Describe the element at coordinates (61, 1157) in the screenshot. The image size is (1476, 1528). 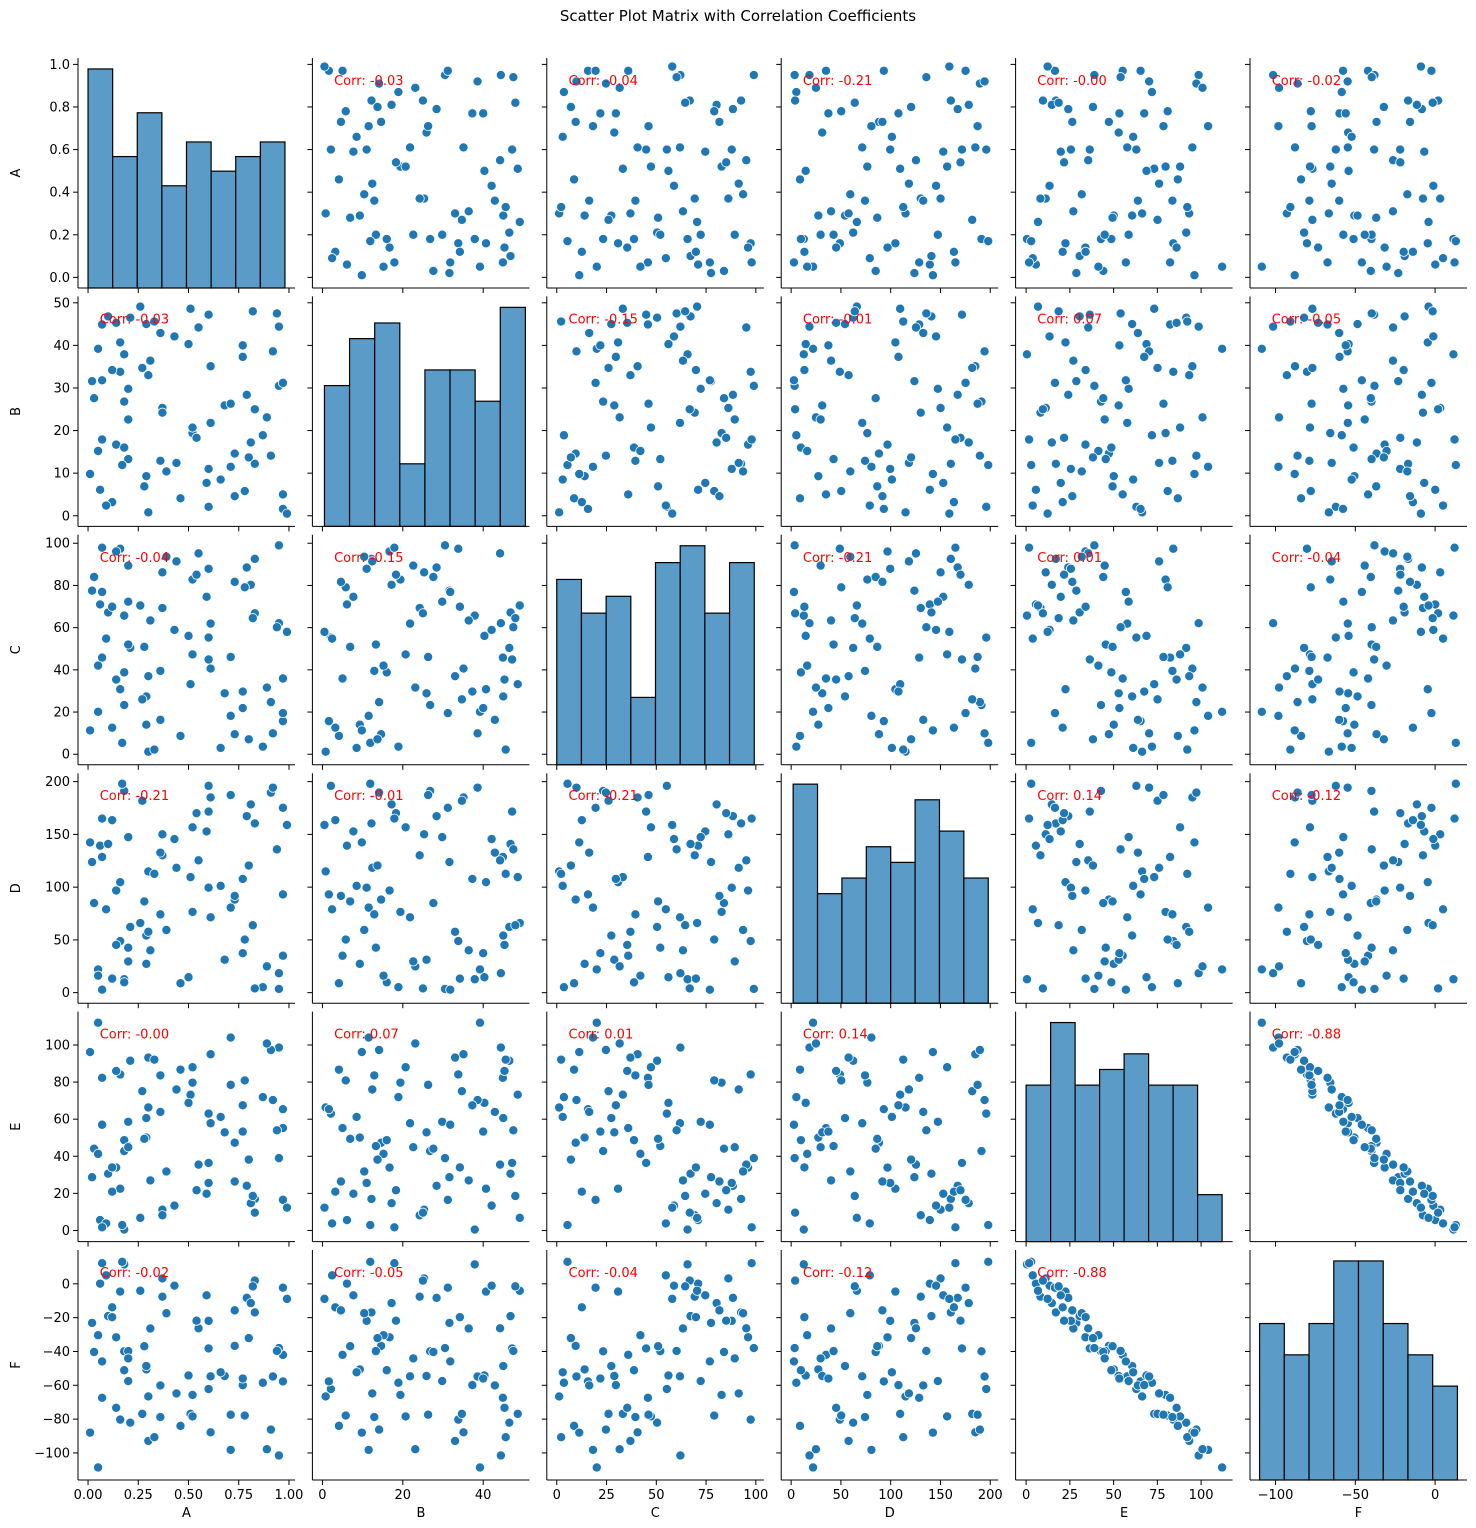
I see `y-tick-label: 40` at that location.